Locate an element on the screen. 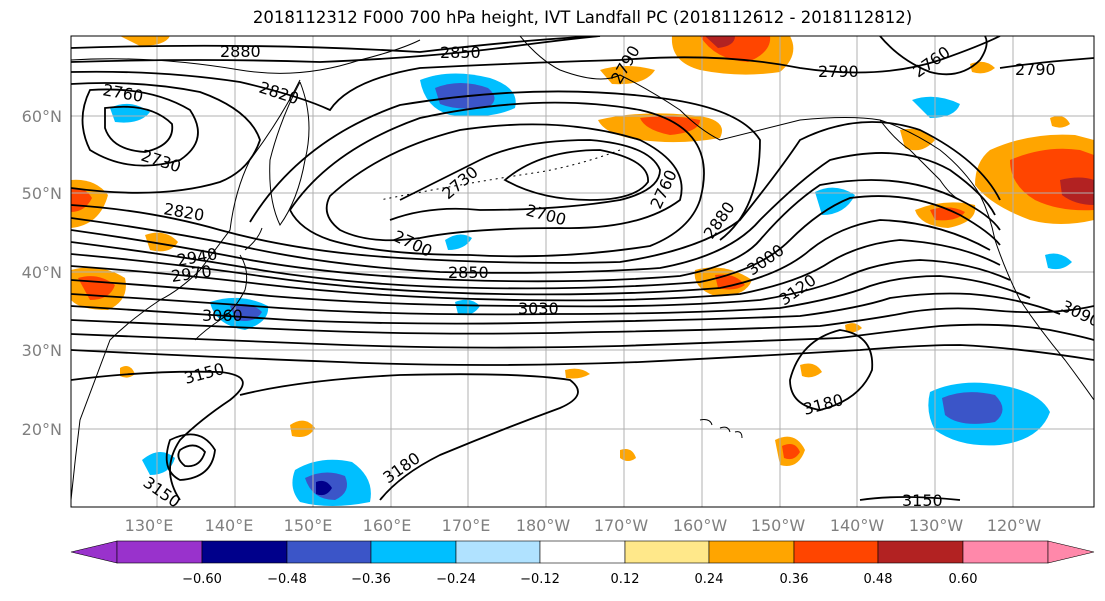 The image size is (1105, 601). contour-2700-low is located at coordinates (525, 180).